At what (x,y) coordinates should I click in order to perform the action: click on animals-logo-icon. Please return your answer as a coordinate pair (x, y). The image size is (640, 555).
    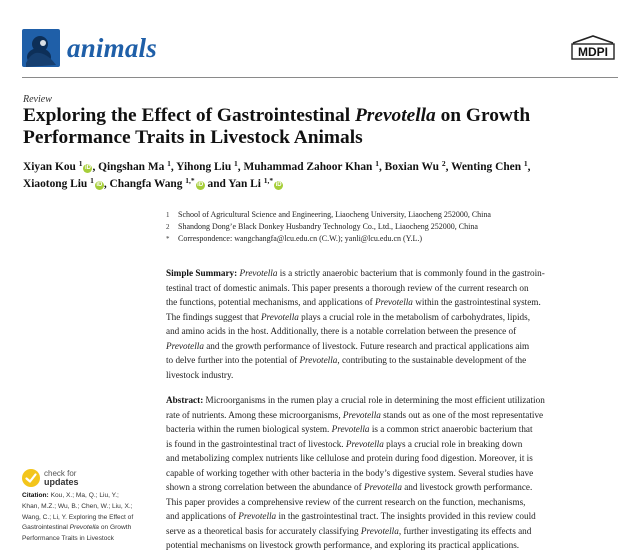
    Looking at the image, I should click on (41, 48).